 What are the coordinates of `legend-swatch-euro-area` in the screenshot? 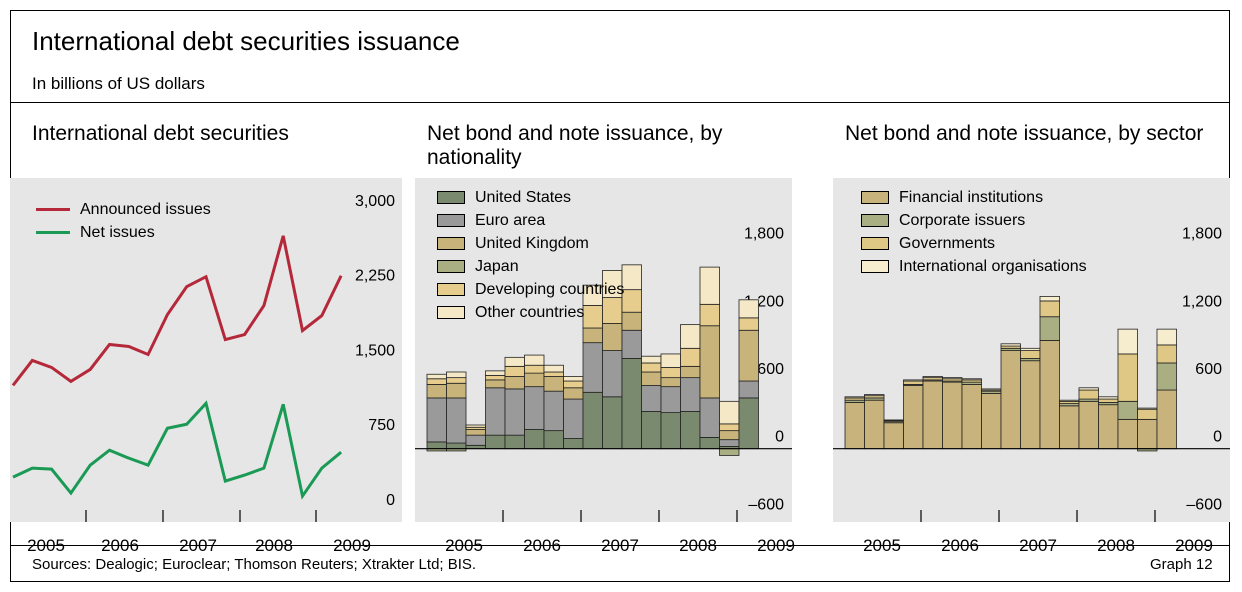 It's located at (451, 220).